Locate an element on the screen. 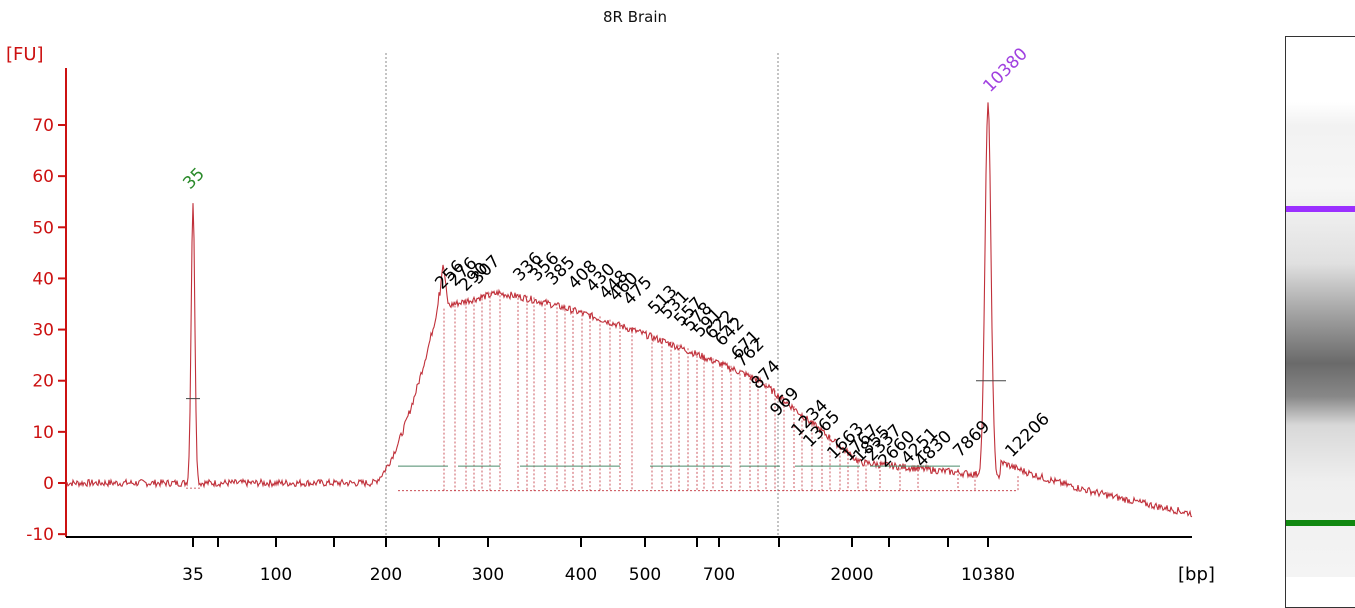 This screenshot has width=1355, height=608. y-tick-label: 40 is located at coordinates (43, 279).